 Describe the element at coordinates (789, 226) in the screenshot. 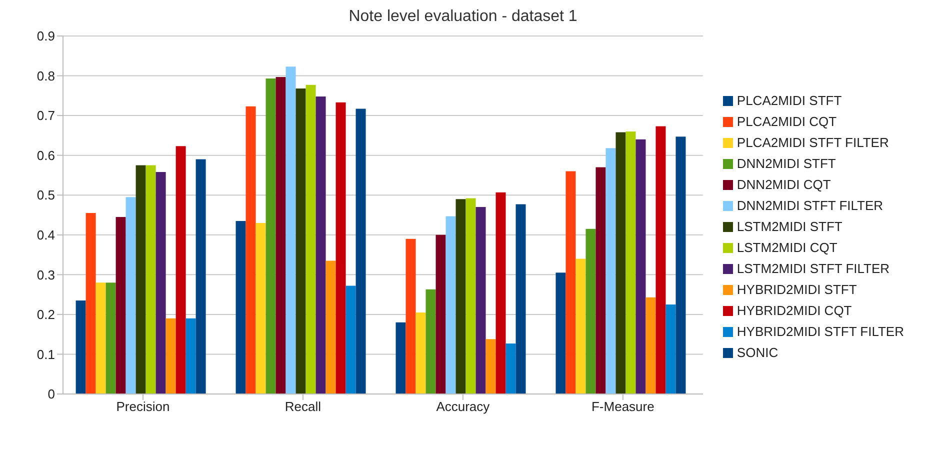

I see `legend-label: LSTM2MIDI STFT` at that location.